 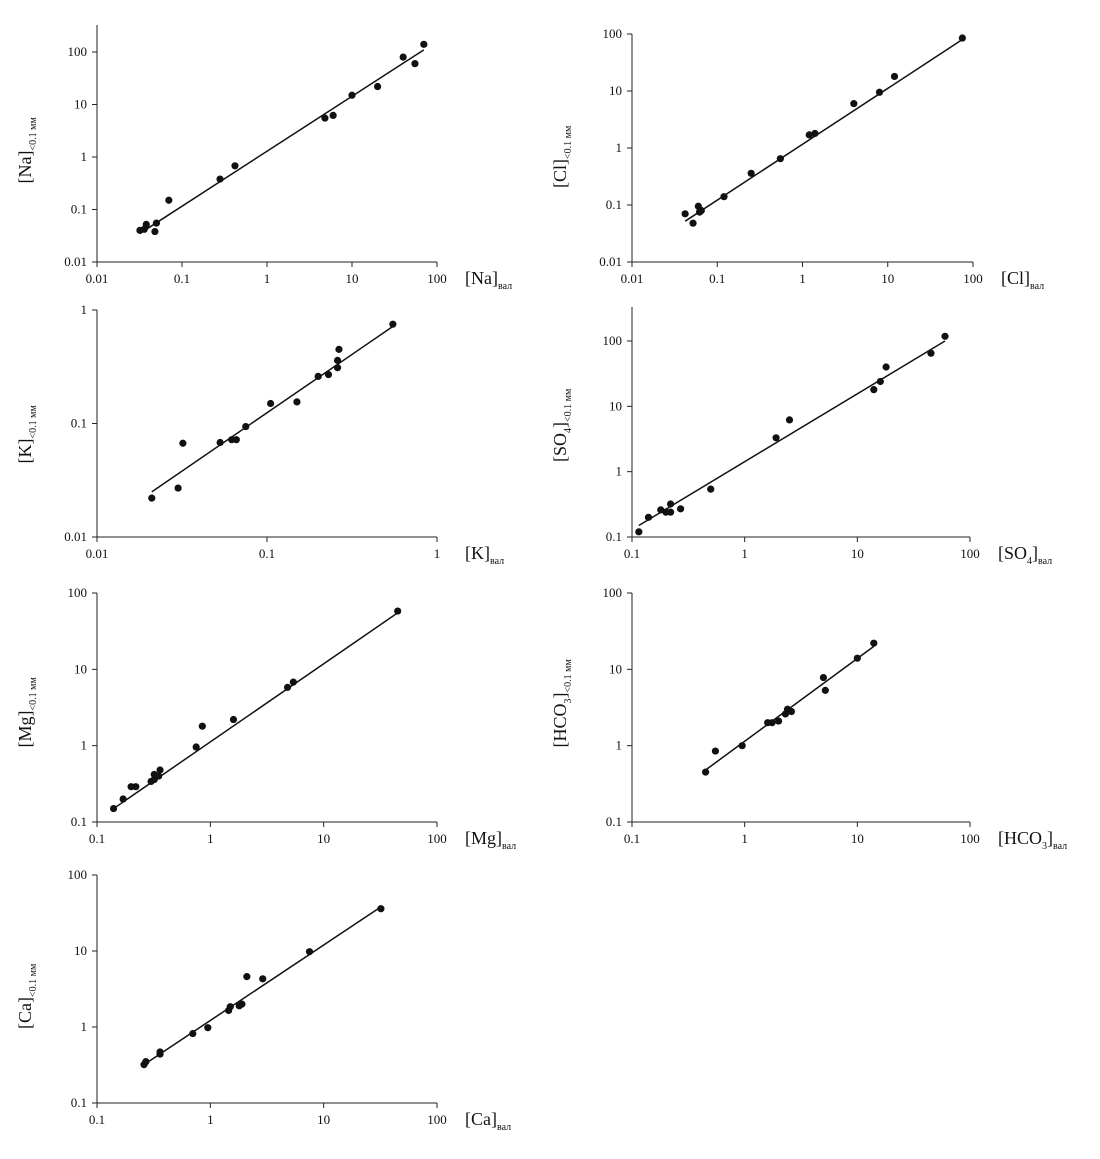 I want to click on y-axis-label: [Cl]<0.1 мм, so click(x=562, y=156).